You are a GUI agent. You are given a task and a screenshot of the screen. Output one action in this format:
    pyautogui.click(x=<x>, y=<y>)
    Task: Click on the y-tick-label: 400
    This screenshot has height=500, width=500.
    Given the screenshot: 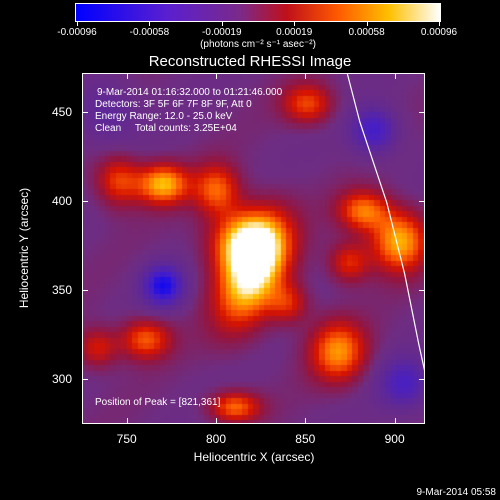 What is the action you would take?
    pyautogui.click(x=62, y=201)
    